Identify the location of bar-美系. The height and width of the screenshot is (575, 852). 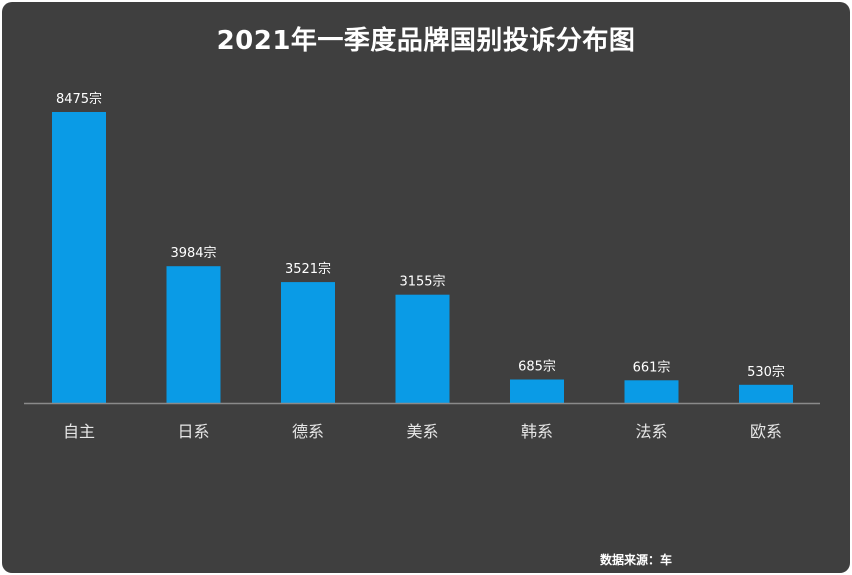
(422, 348).